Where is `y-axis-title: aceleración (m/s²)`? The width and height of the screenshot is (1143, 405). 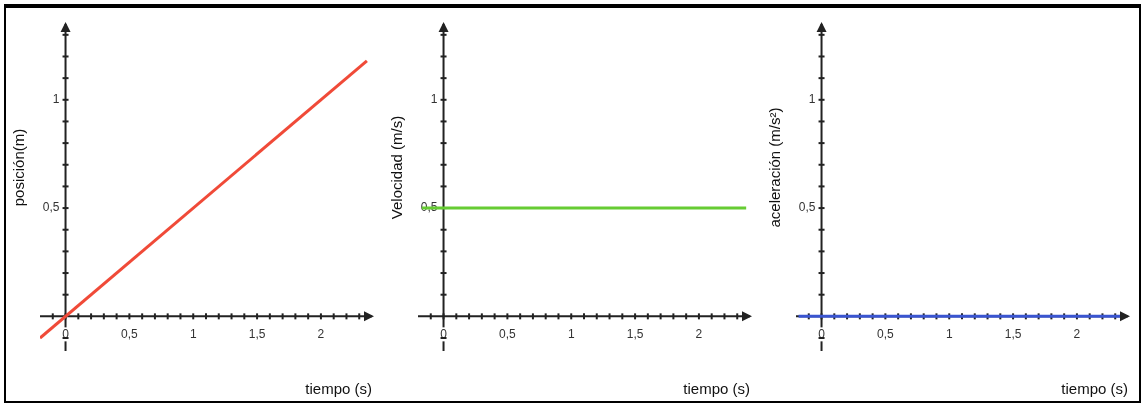 y-axis-title: aceleración (m/s²) is located at coordinates (775, 167).